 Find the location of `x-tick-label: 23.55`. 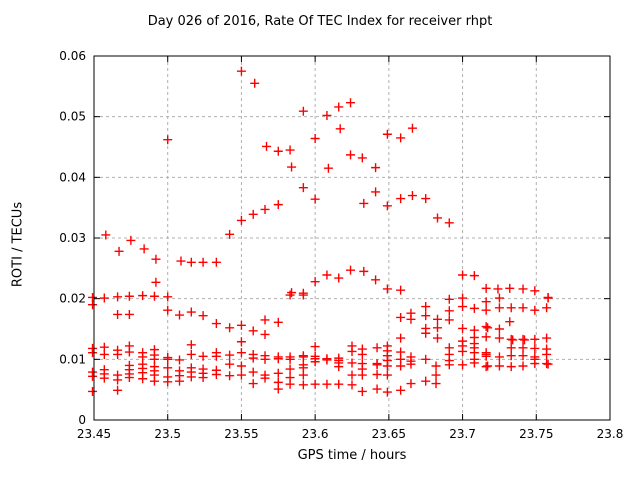

x-tick-label: 23.55 is located at coordinates (241, 434).